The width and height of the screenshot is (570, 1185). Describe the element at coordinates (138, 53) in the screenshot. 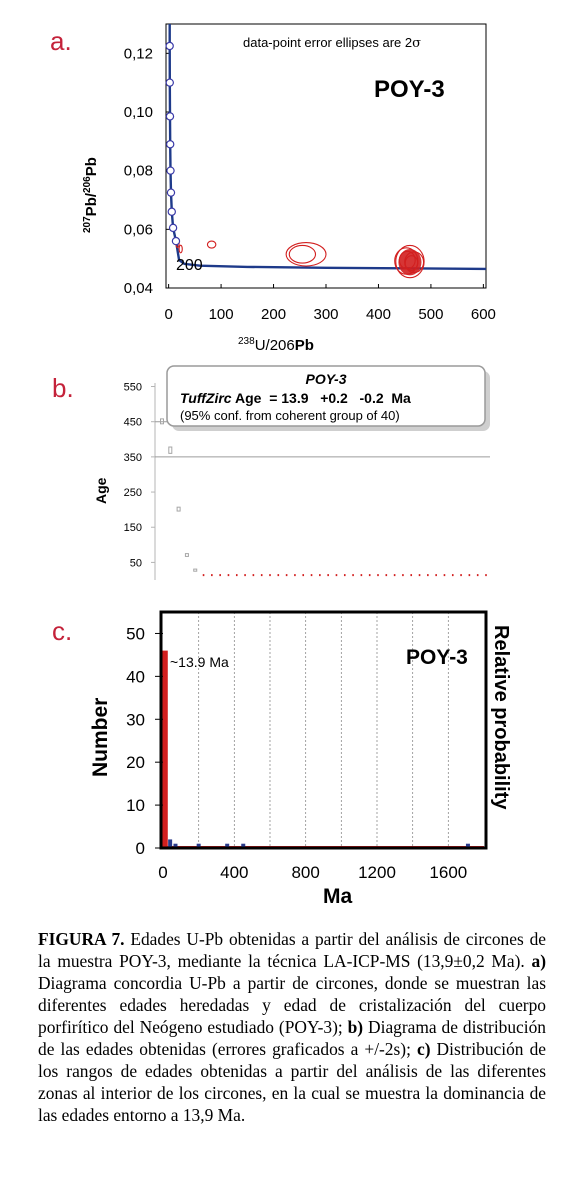

I see `a-y-tick-label: 0,12` at that location.